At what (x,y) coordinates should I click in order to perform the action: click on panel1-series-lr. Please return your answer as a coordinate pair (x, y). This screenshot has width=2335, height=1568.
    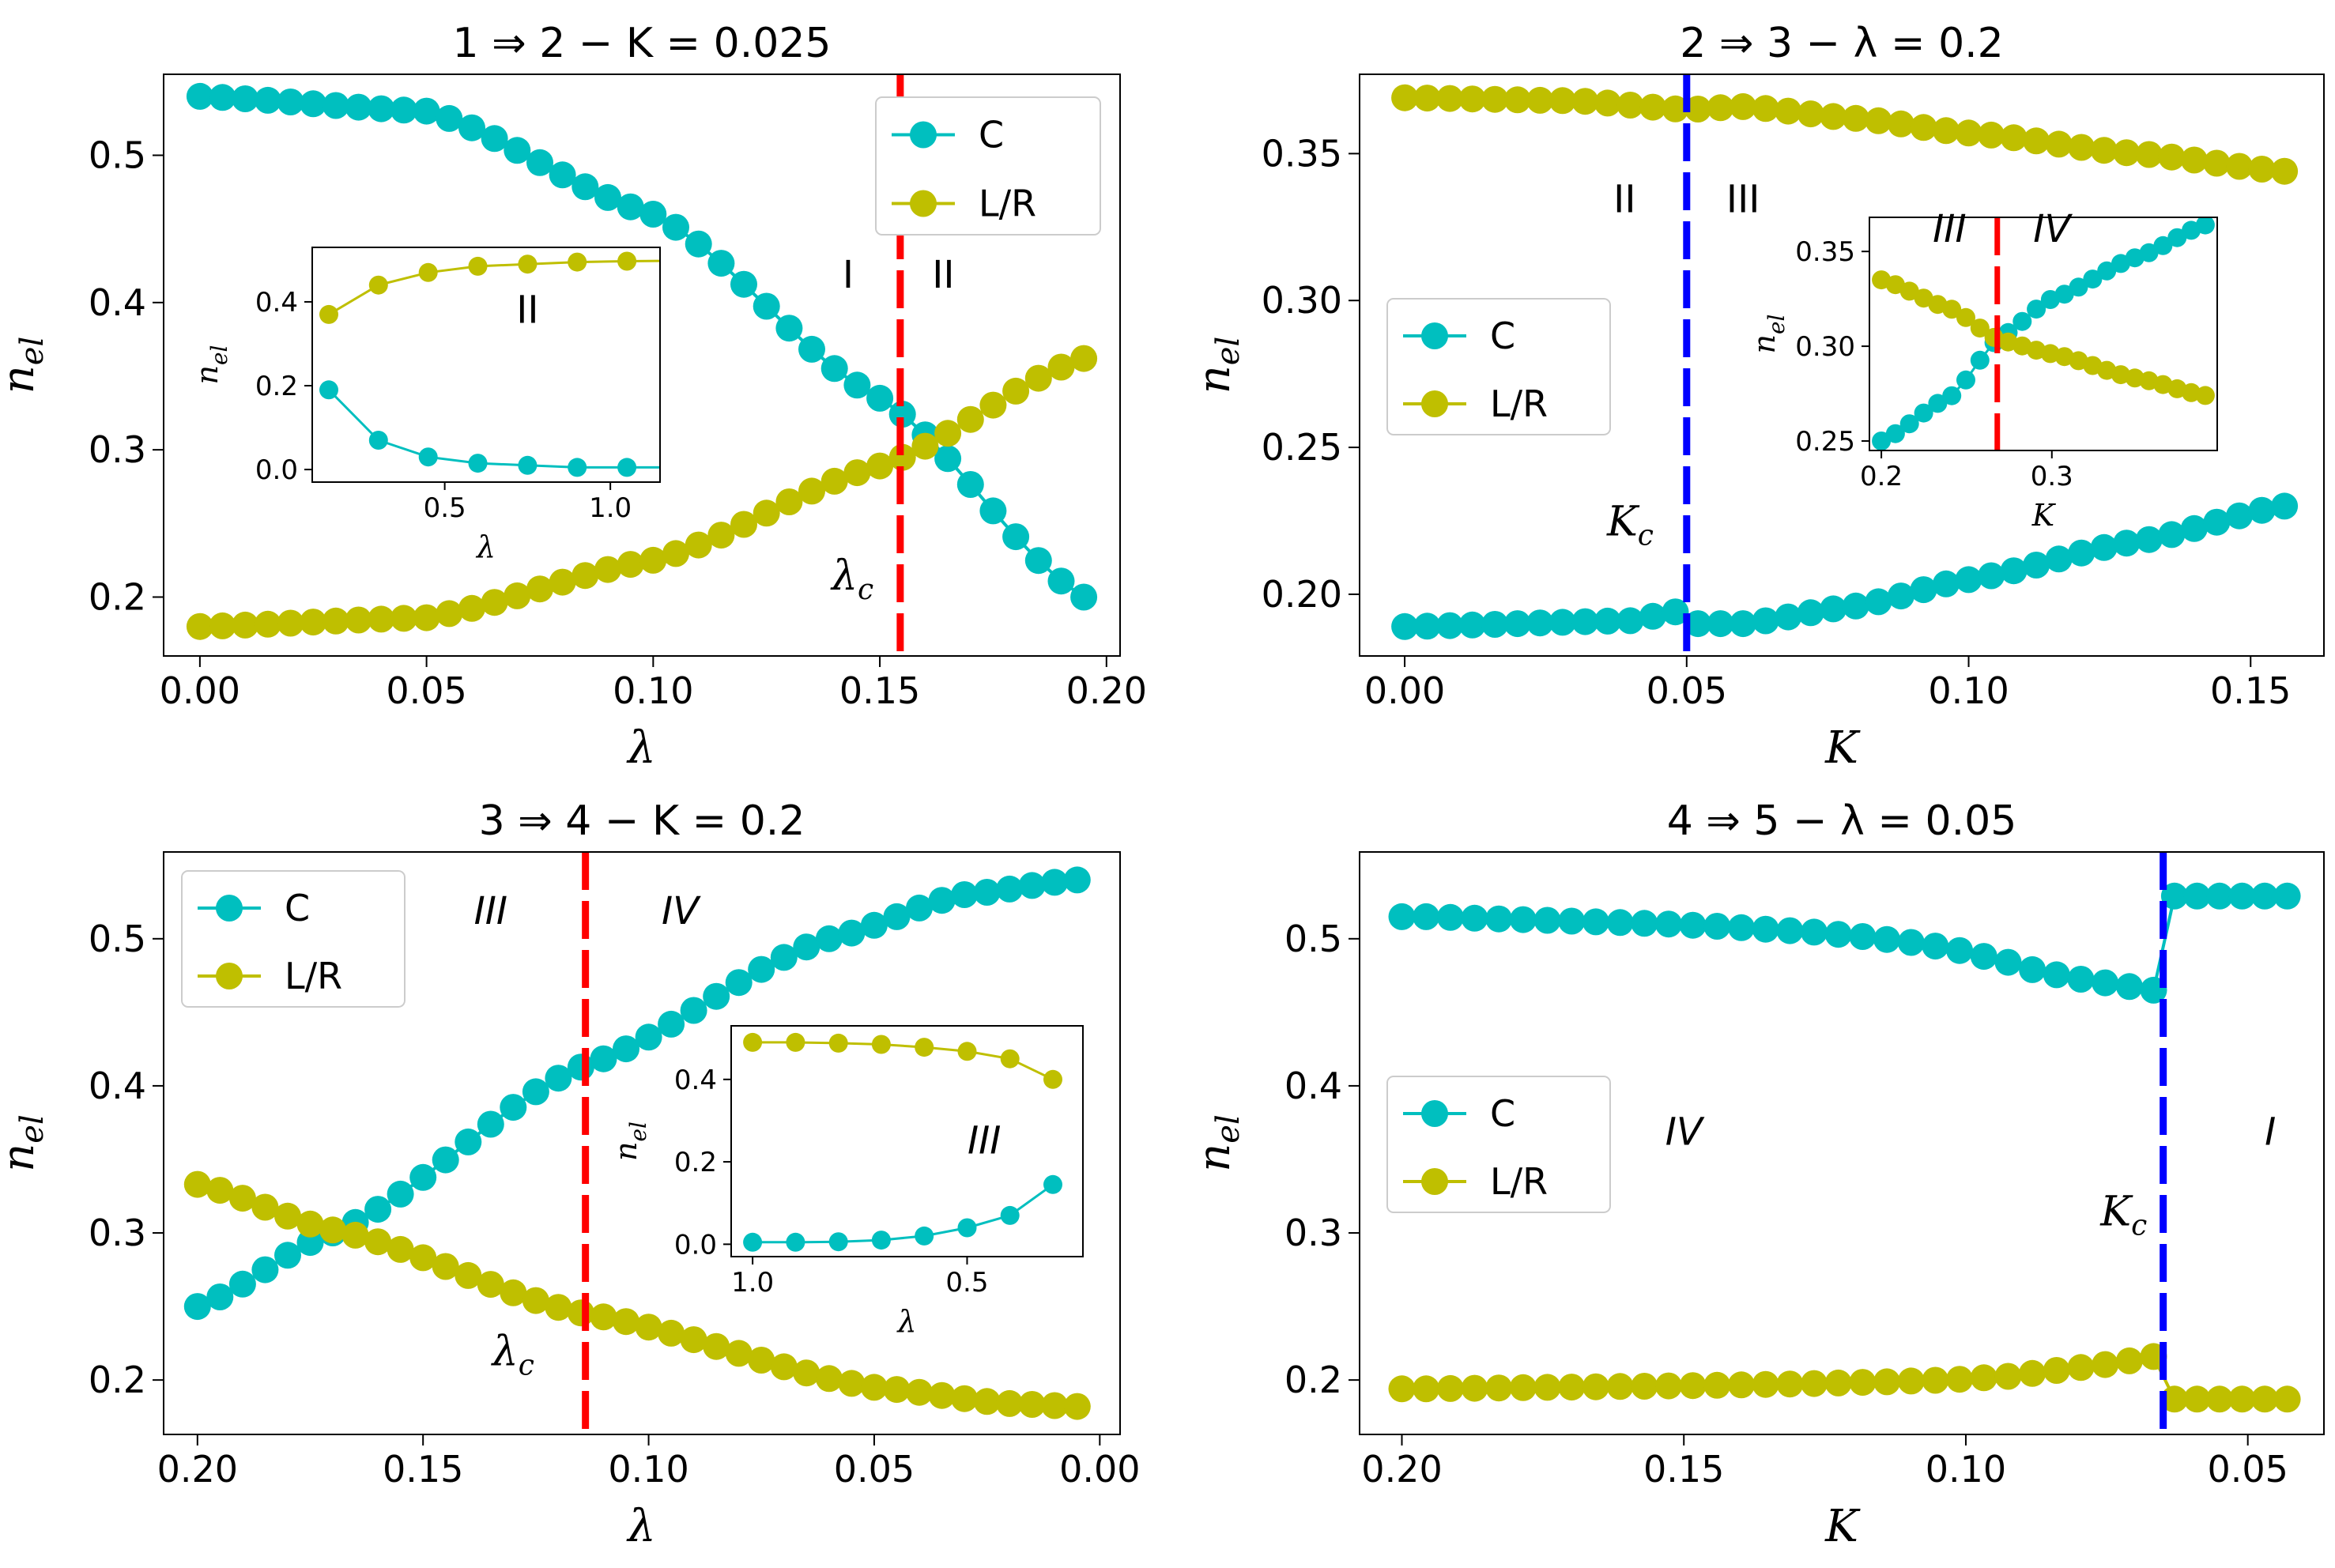
    Looking at the image, I should click on (642, 493).